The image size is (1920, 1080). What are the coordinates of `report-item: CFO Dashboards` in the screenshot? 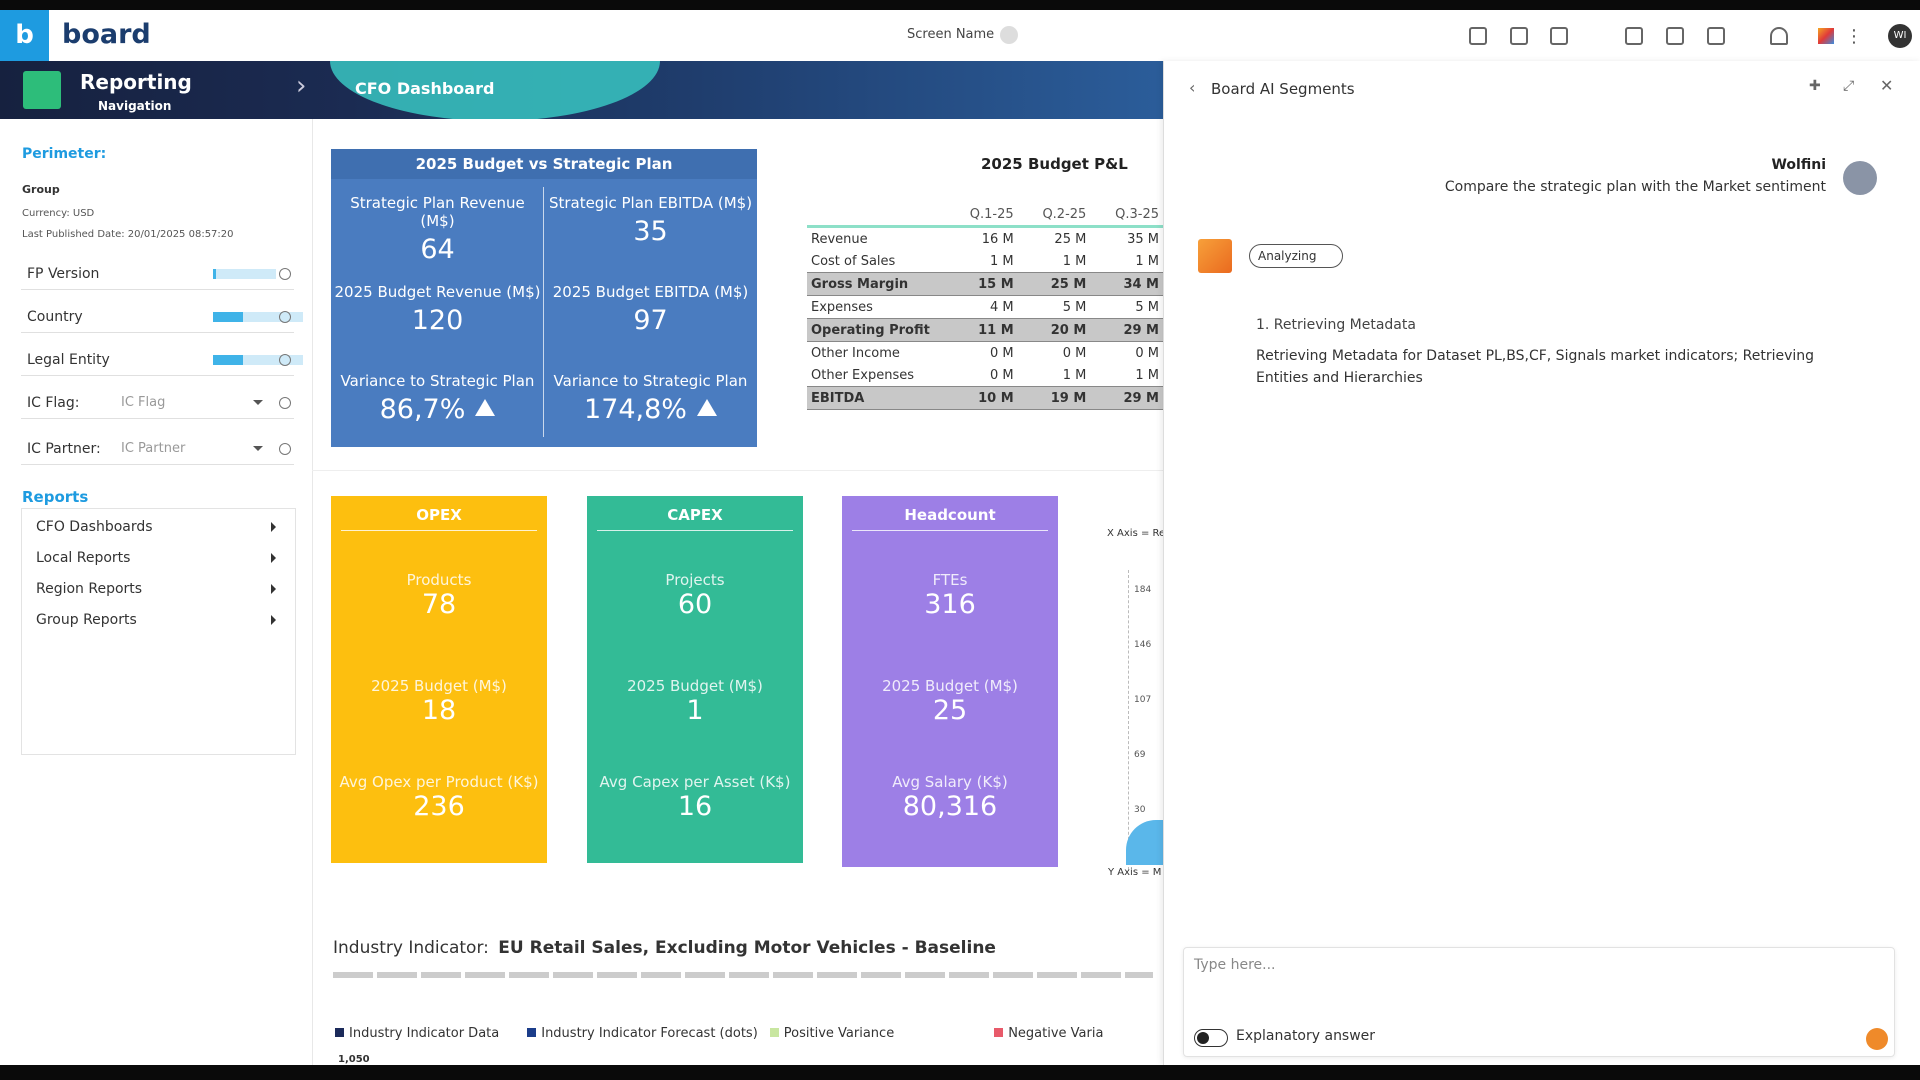 It's located at (158, 527).